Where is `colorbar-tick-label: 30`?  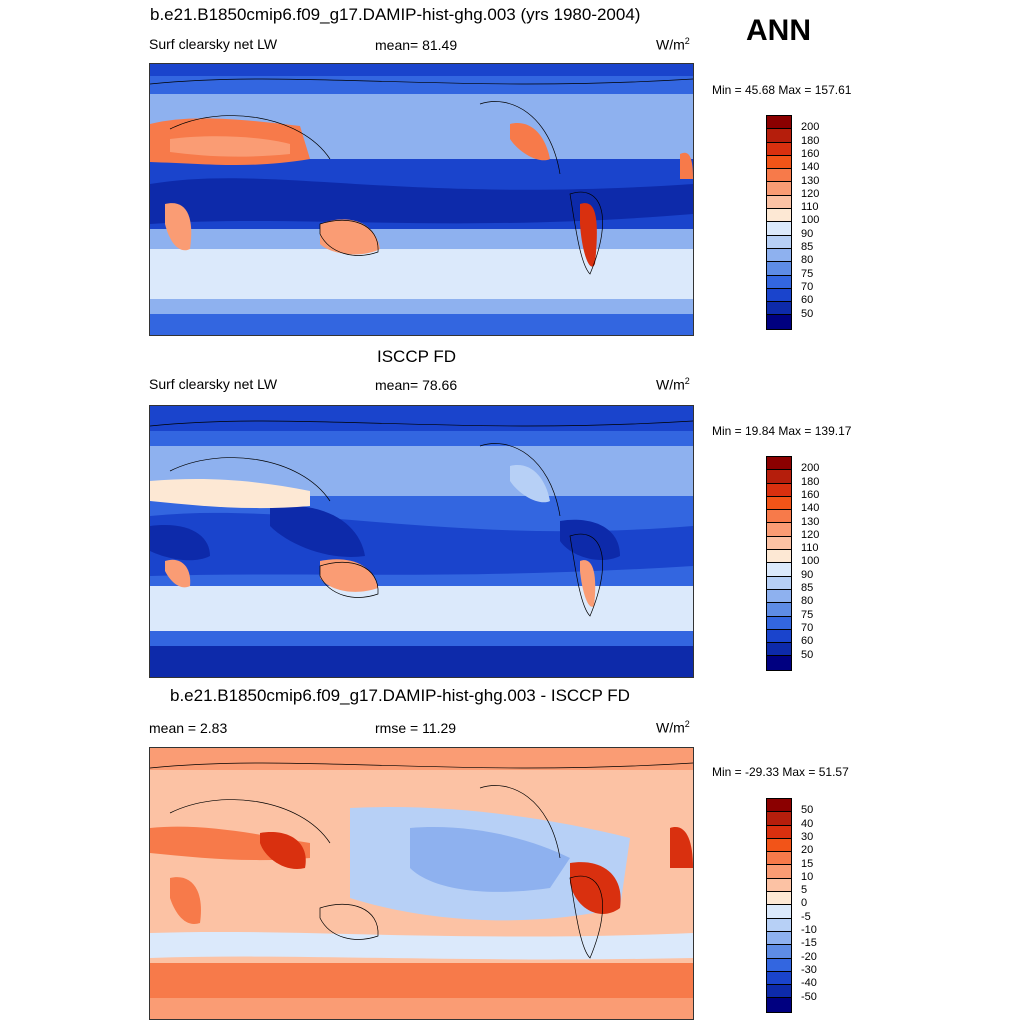
colorbar-tick-label: 30 is located at coordinates (807, 836).